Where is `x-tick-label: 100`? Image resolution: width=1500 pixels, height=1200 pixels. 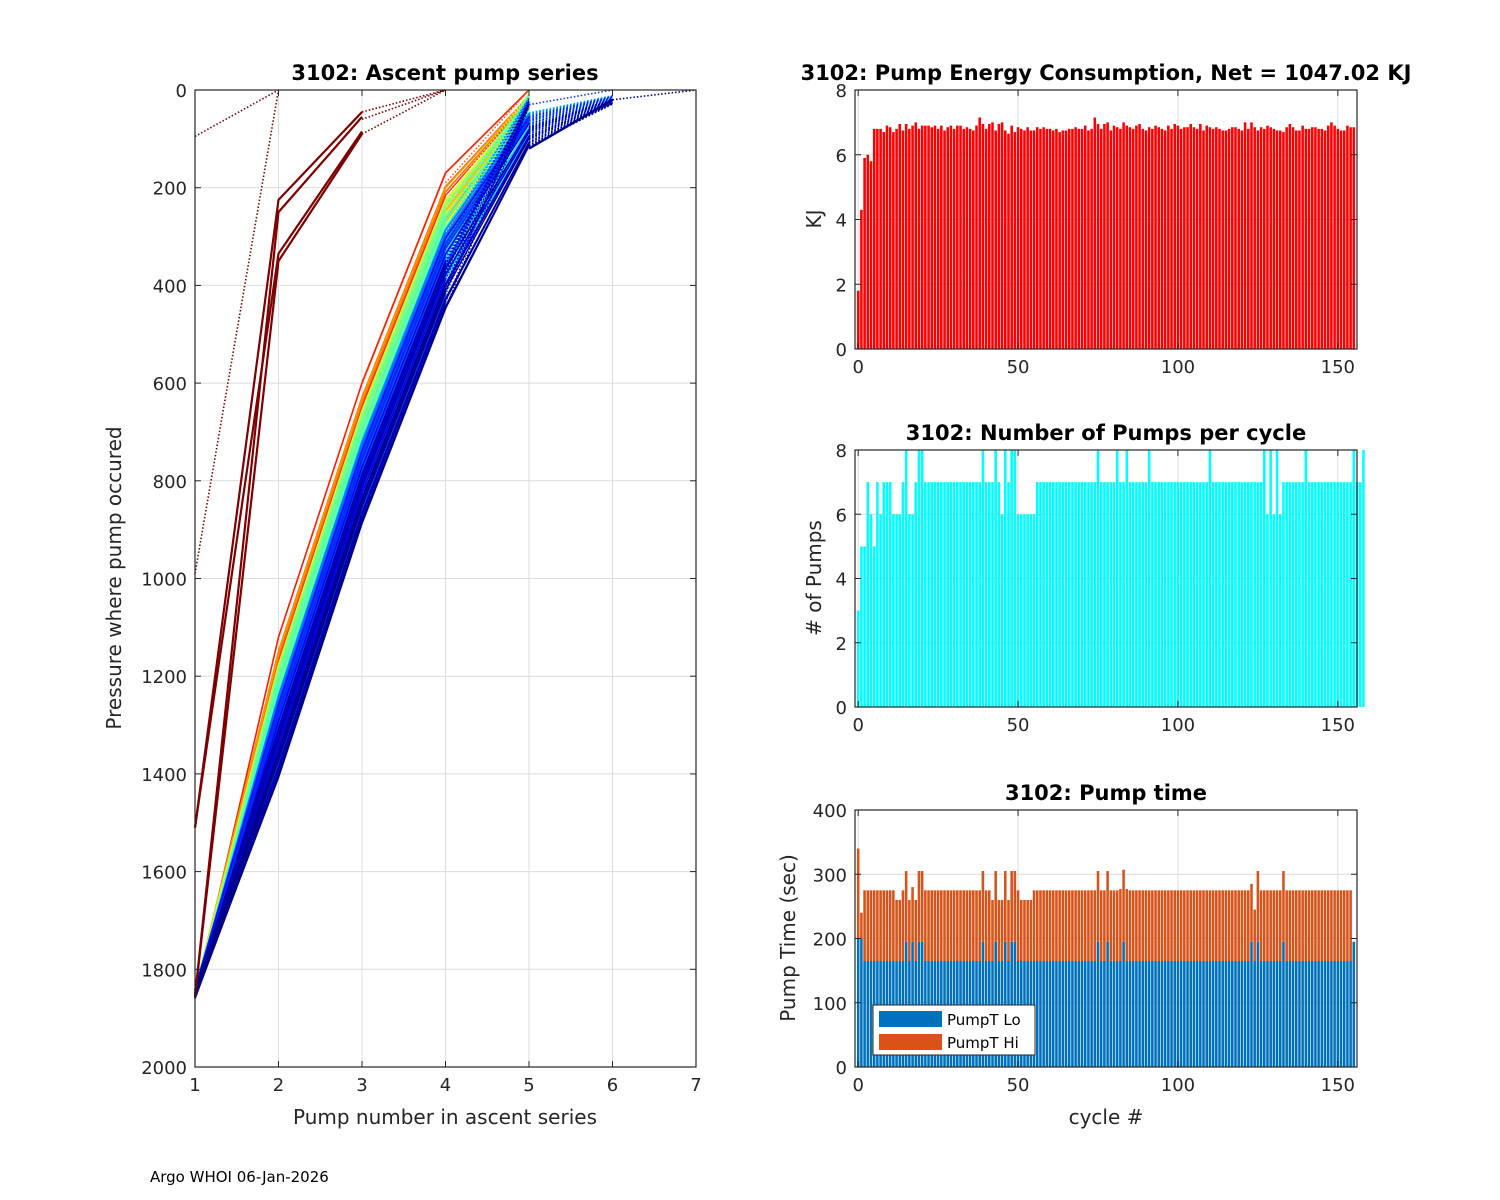
x-tick-label: 100 is located at coordinates (1178, 725).